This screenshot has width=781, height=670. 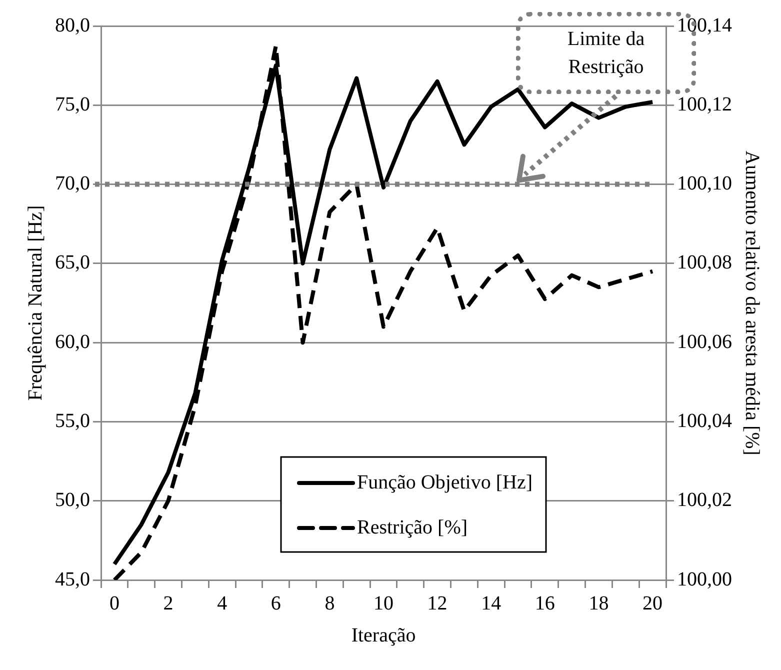 What do you see at coordinates (704, 341) in the screenshot?
I see `y2-tick-label: 100,06` at bounding box center [704, 341].